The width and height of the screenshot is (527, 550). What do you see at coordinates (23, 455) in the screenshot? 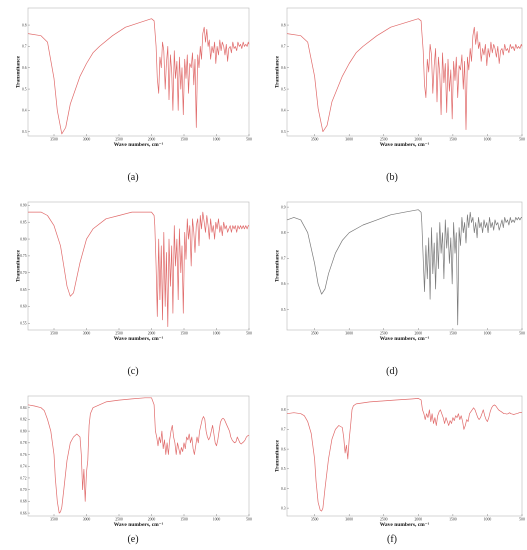
I see `y-tick-label: 0.76` at bounding box center [23, 455].